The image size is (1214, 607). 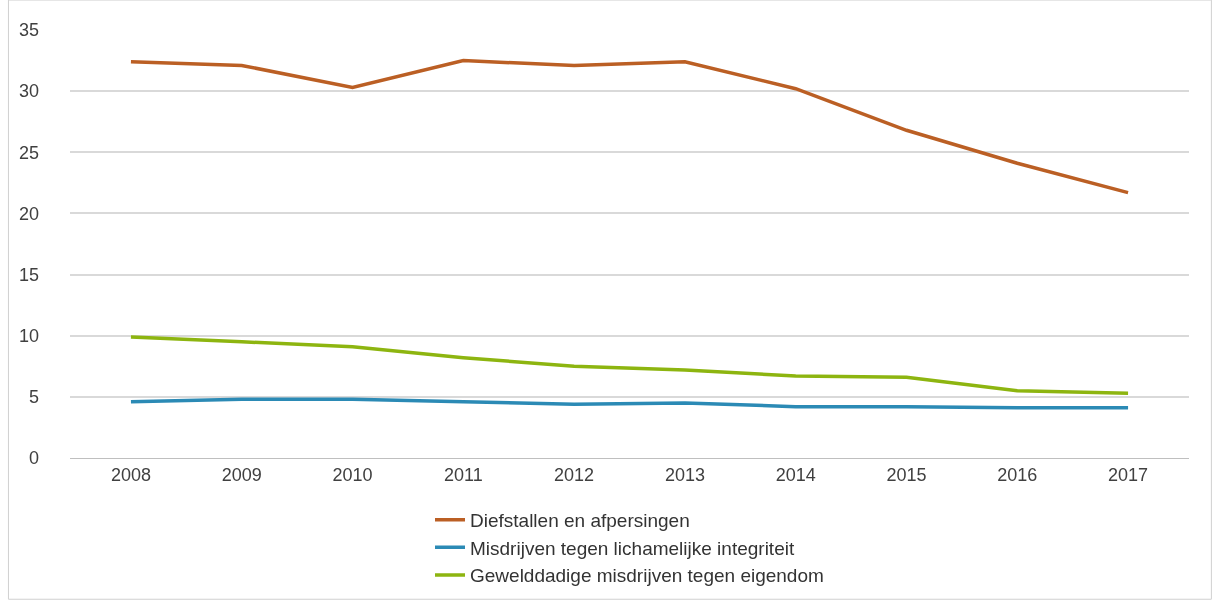 I want to click on y-tick-label: 5, so click(x=33, y=397).